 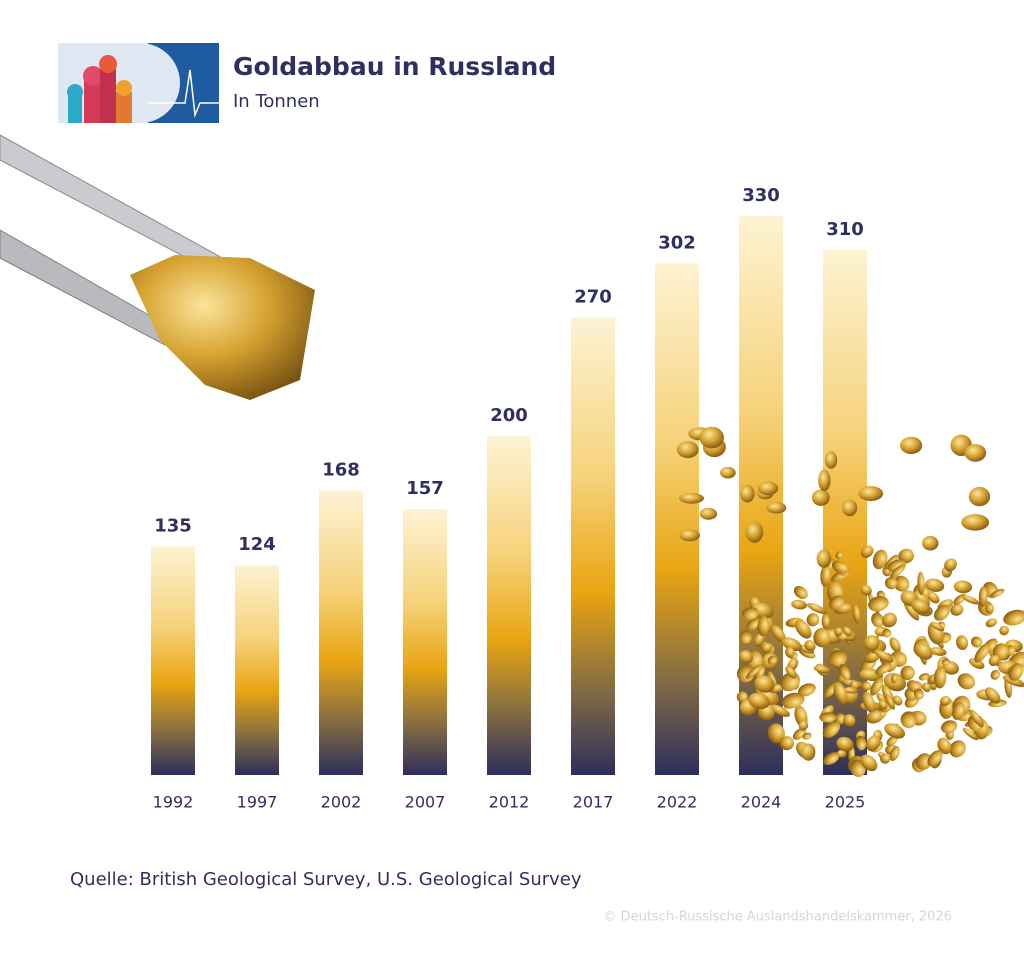 What do you see at coordinates (761, 195) in the screenshot?
I see `value-label: 330` at bounding box center [761, 195].